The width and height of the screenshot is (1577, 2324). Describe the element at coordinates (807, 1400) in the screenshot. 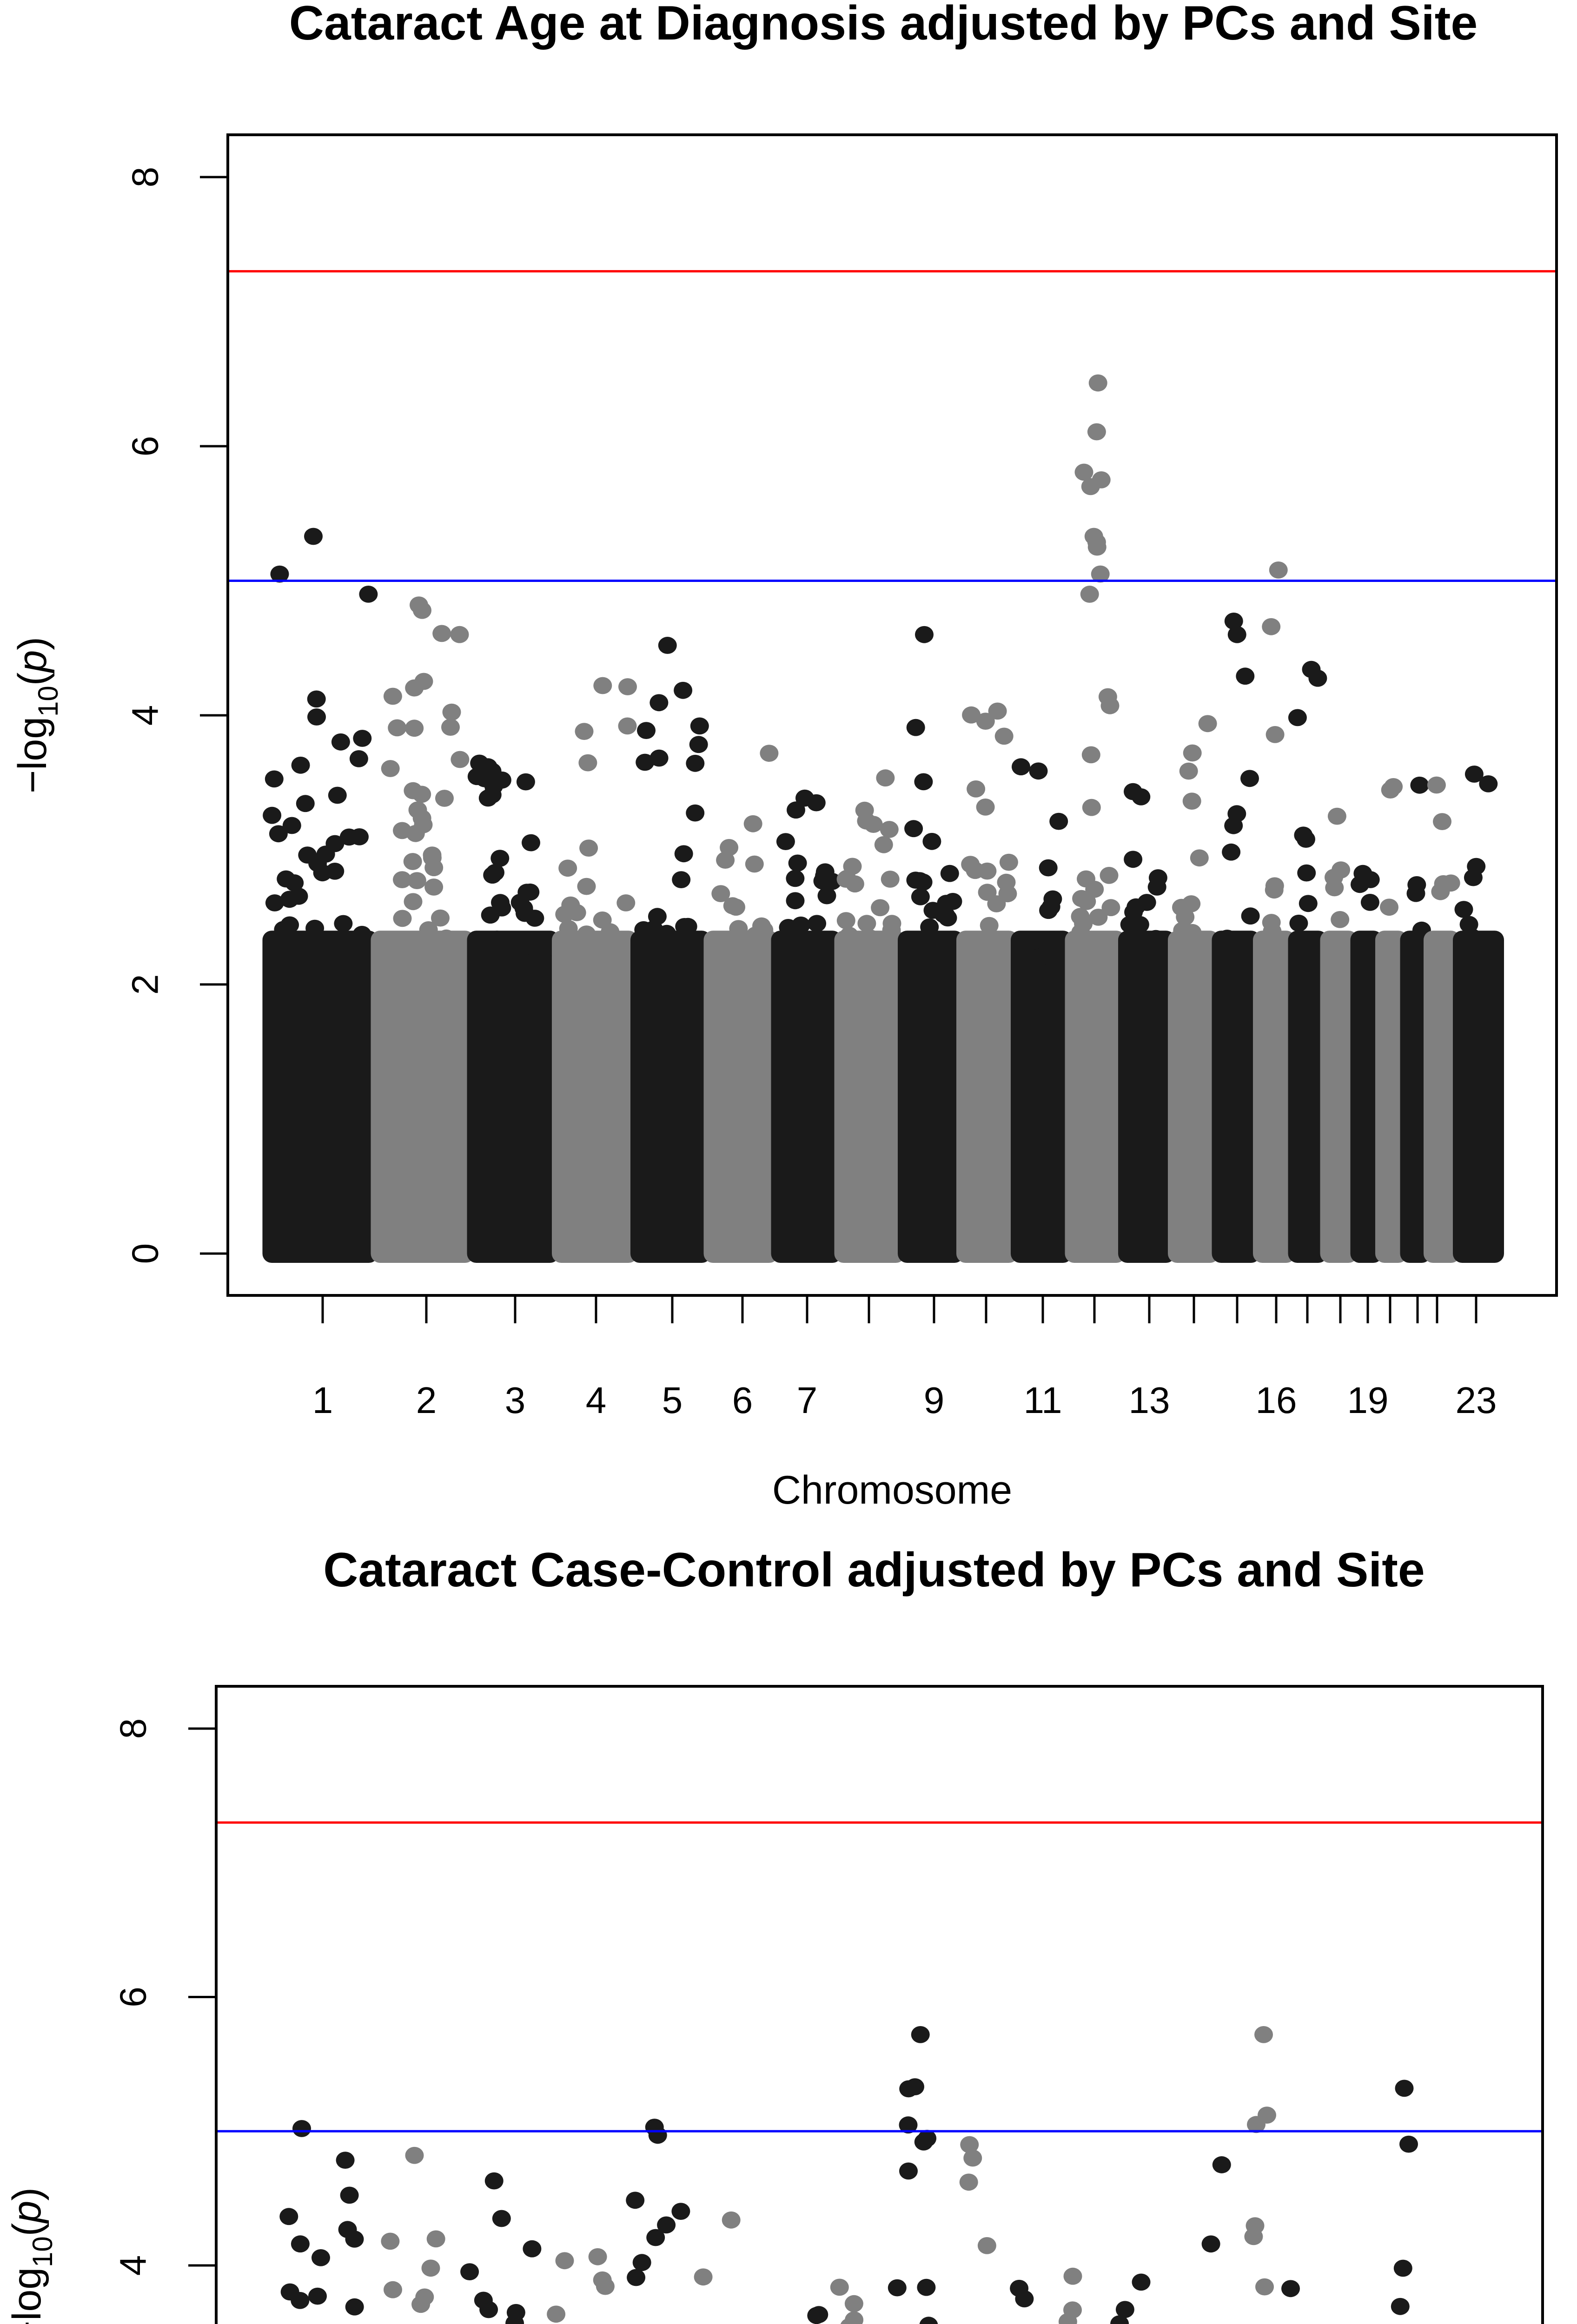

I see `x-tick-label: 7` at that location.